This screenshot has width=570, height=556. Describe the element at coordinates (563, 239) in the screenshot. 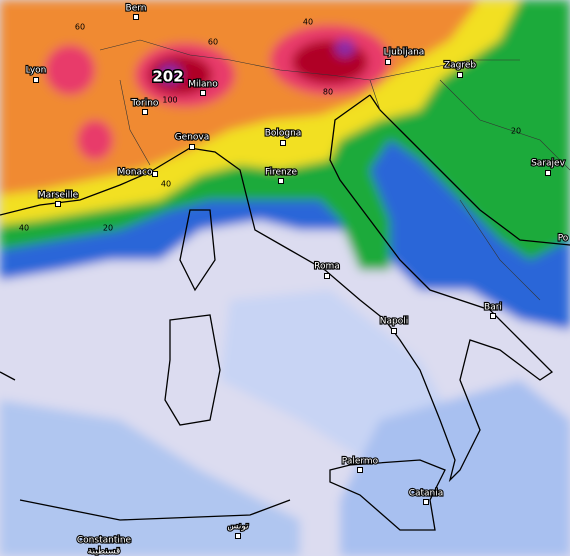

I see `city-label: Po` at that location.